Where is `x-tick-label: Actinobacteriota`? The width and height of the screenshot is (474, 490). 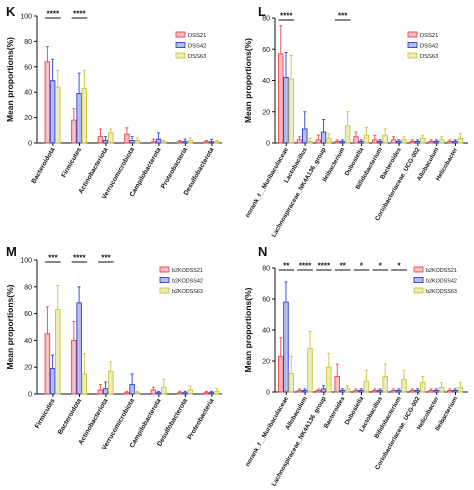 x-tick-label: Actinobacteriota is located at coordinates (94, 170).